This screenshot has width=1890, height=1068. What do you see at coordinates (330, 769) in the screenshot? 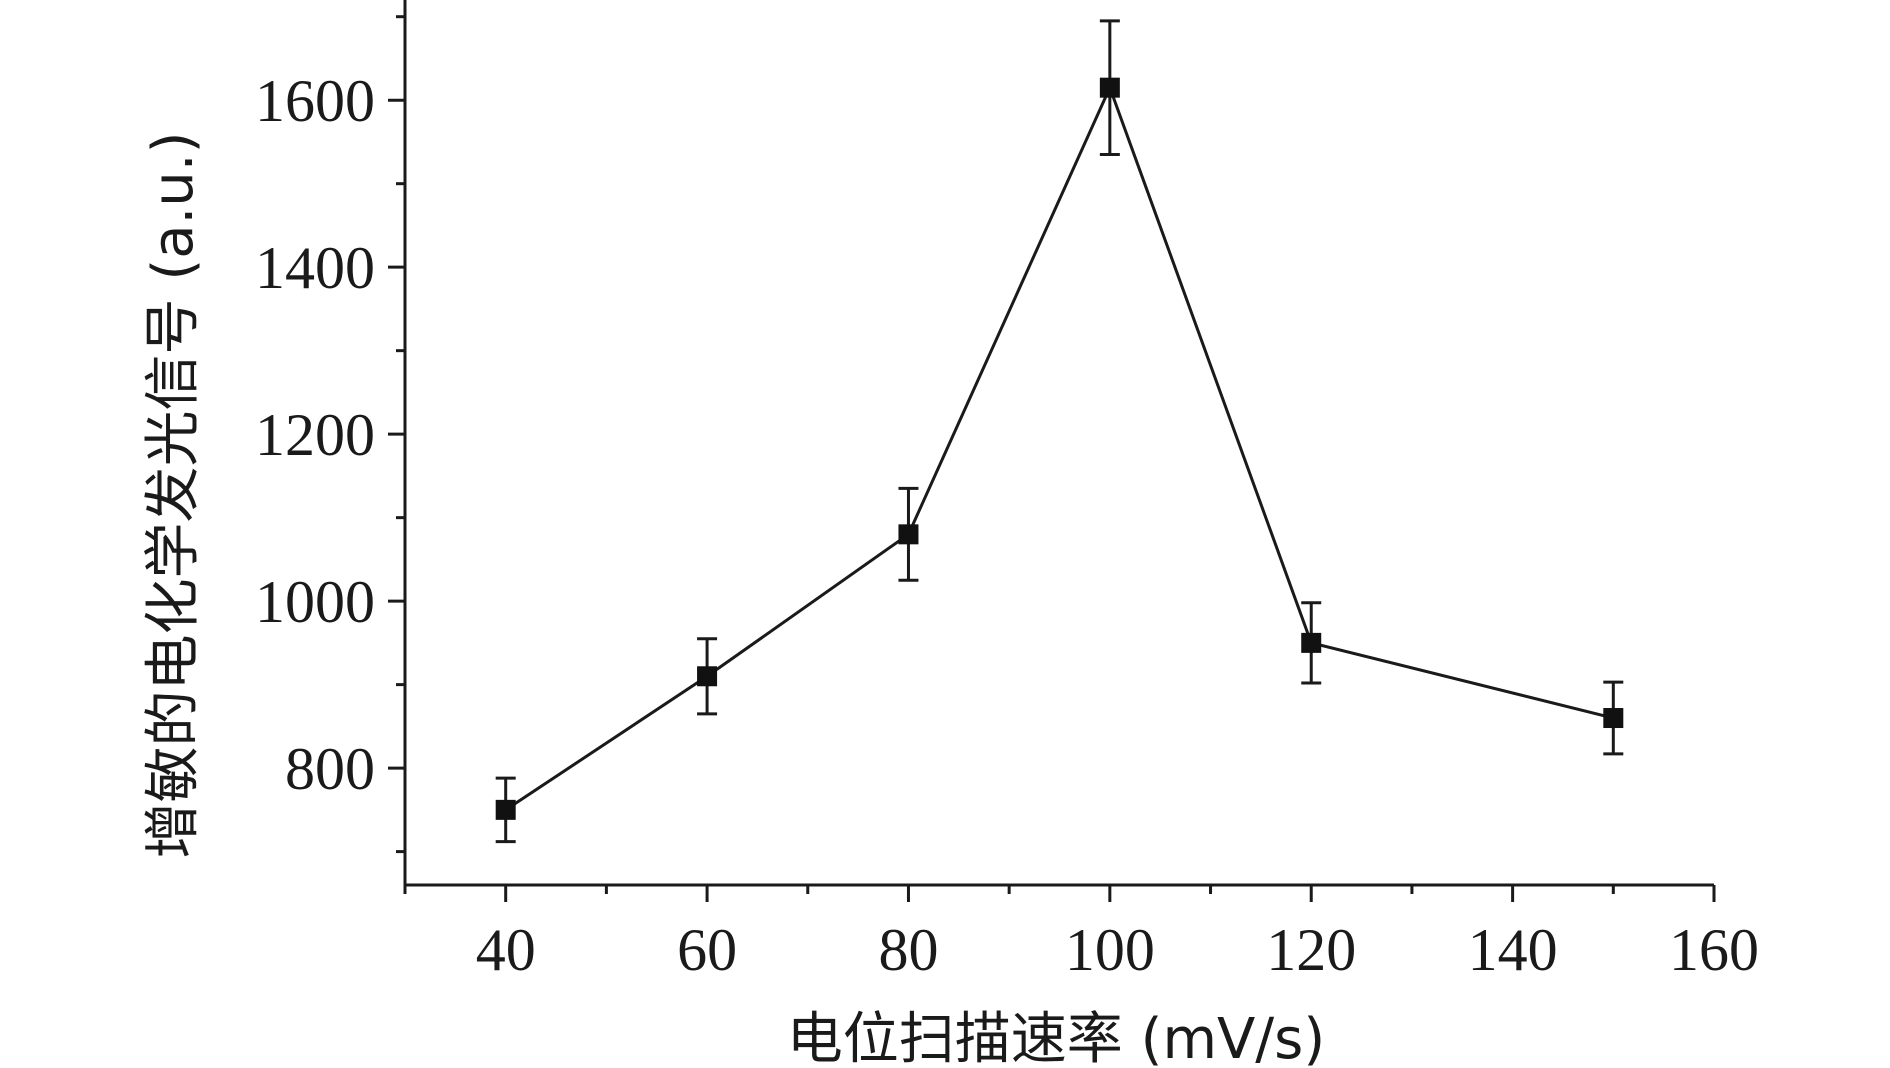
I see `y-tick-label: 800` at bounding box center [330, 769].